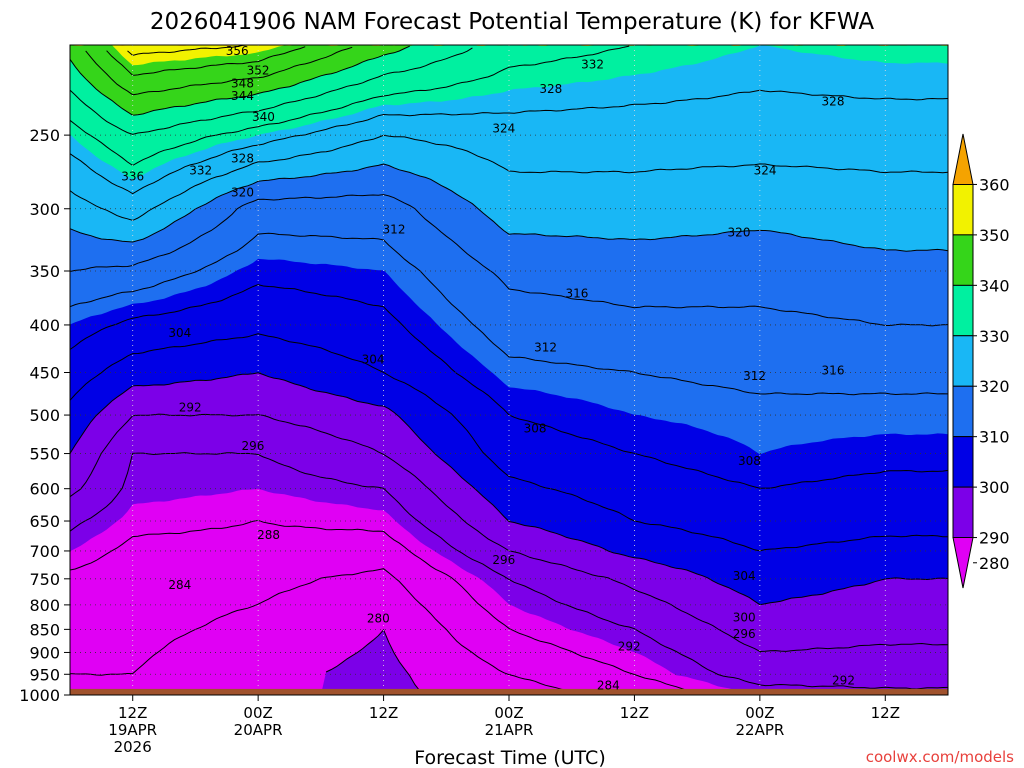 The image size is (1024, 768). Describe the element at coordinates (44, 209) in the screenshot. I see `pressure-tick-label: 300` at that location.